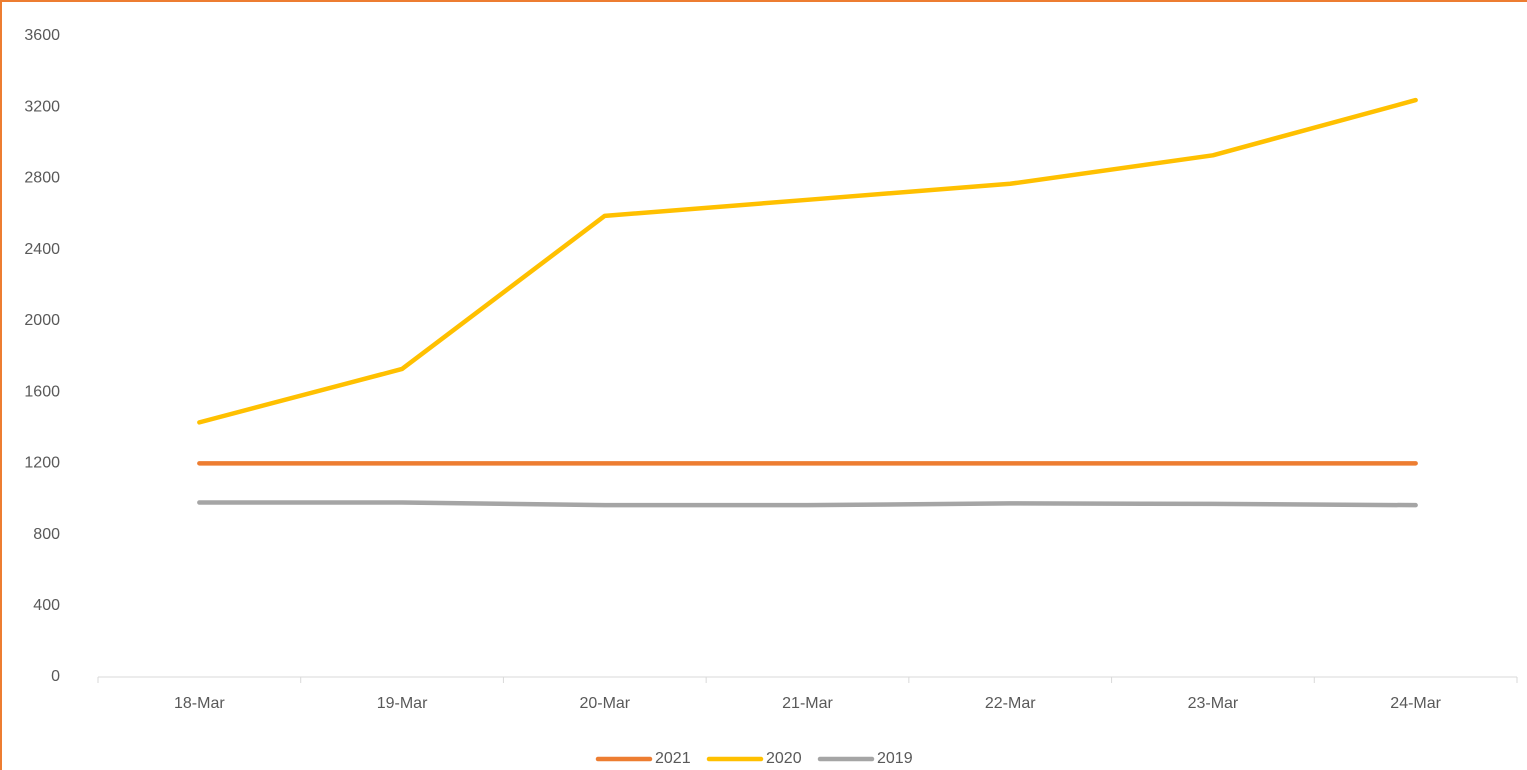  I want to click on y-tick-label: 3200, so click(42, 106).